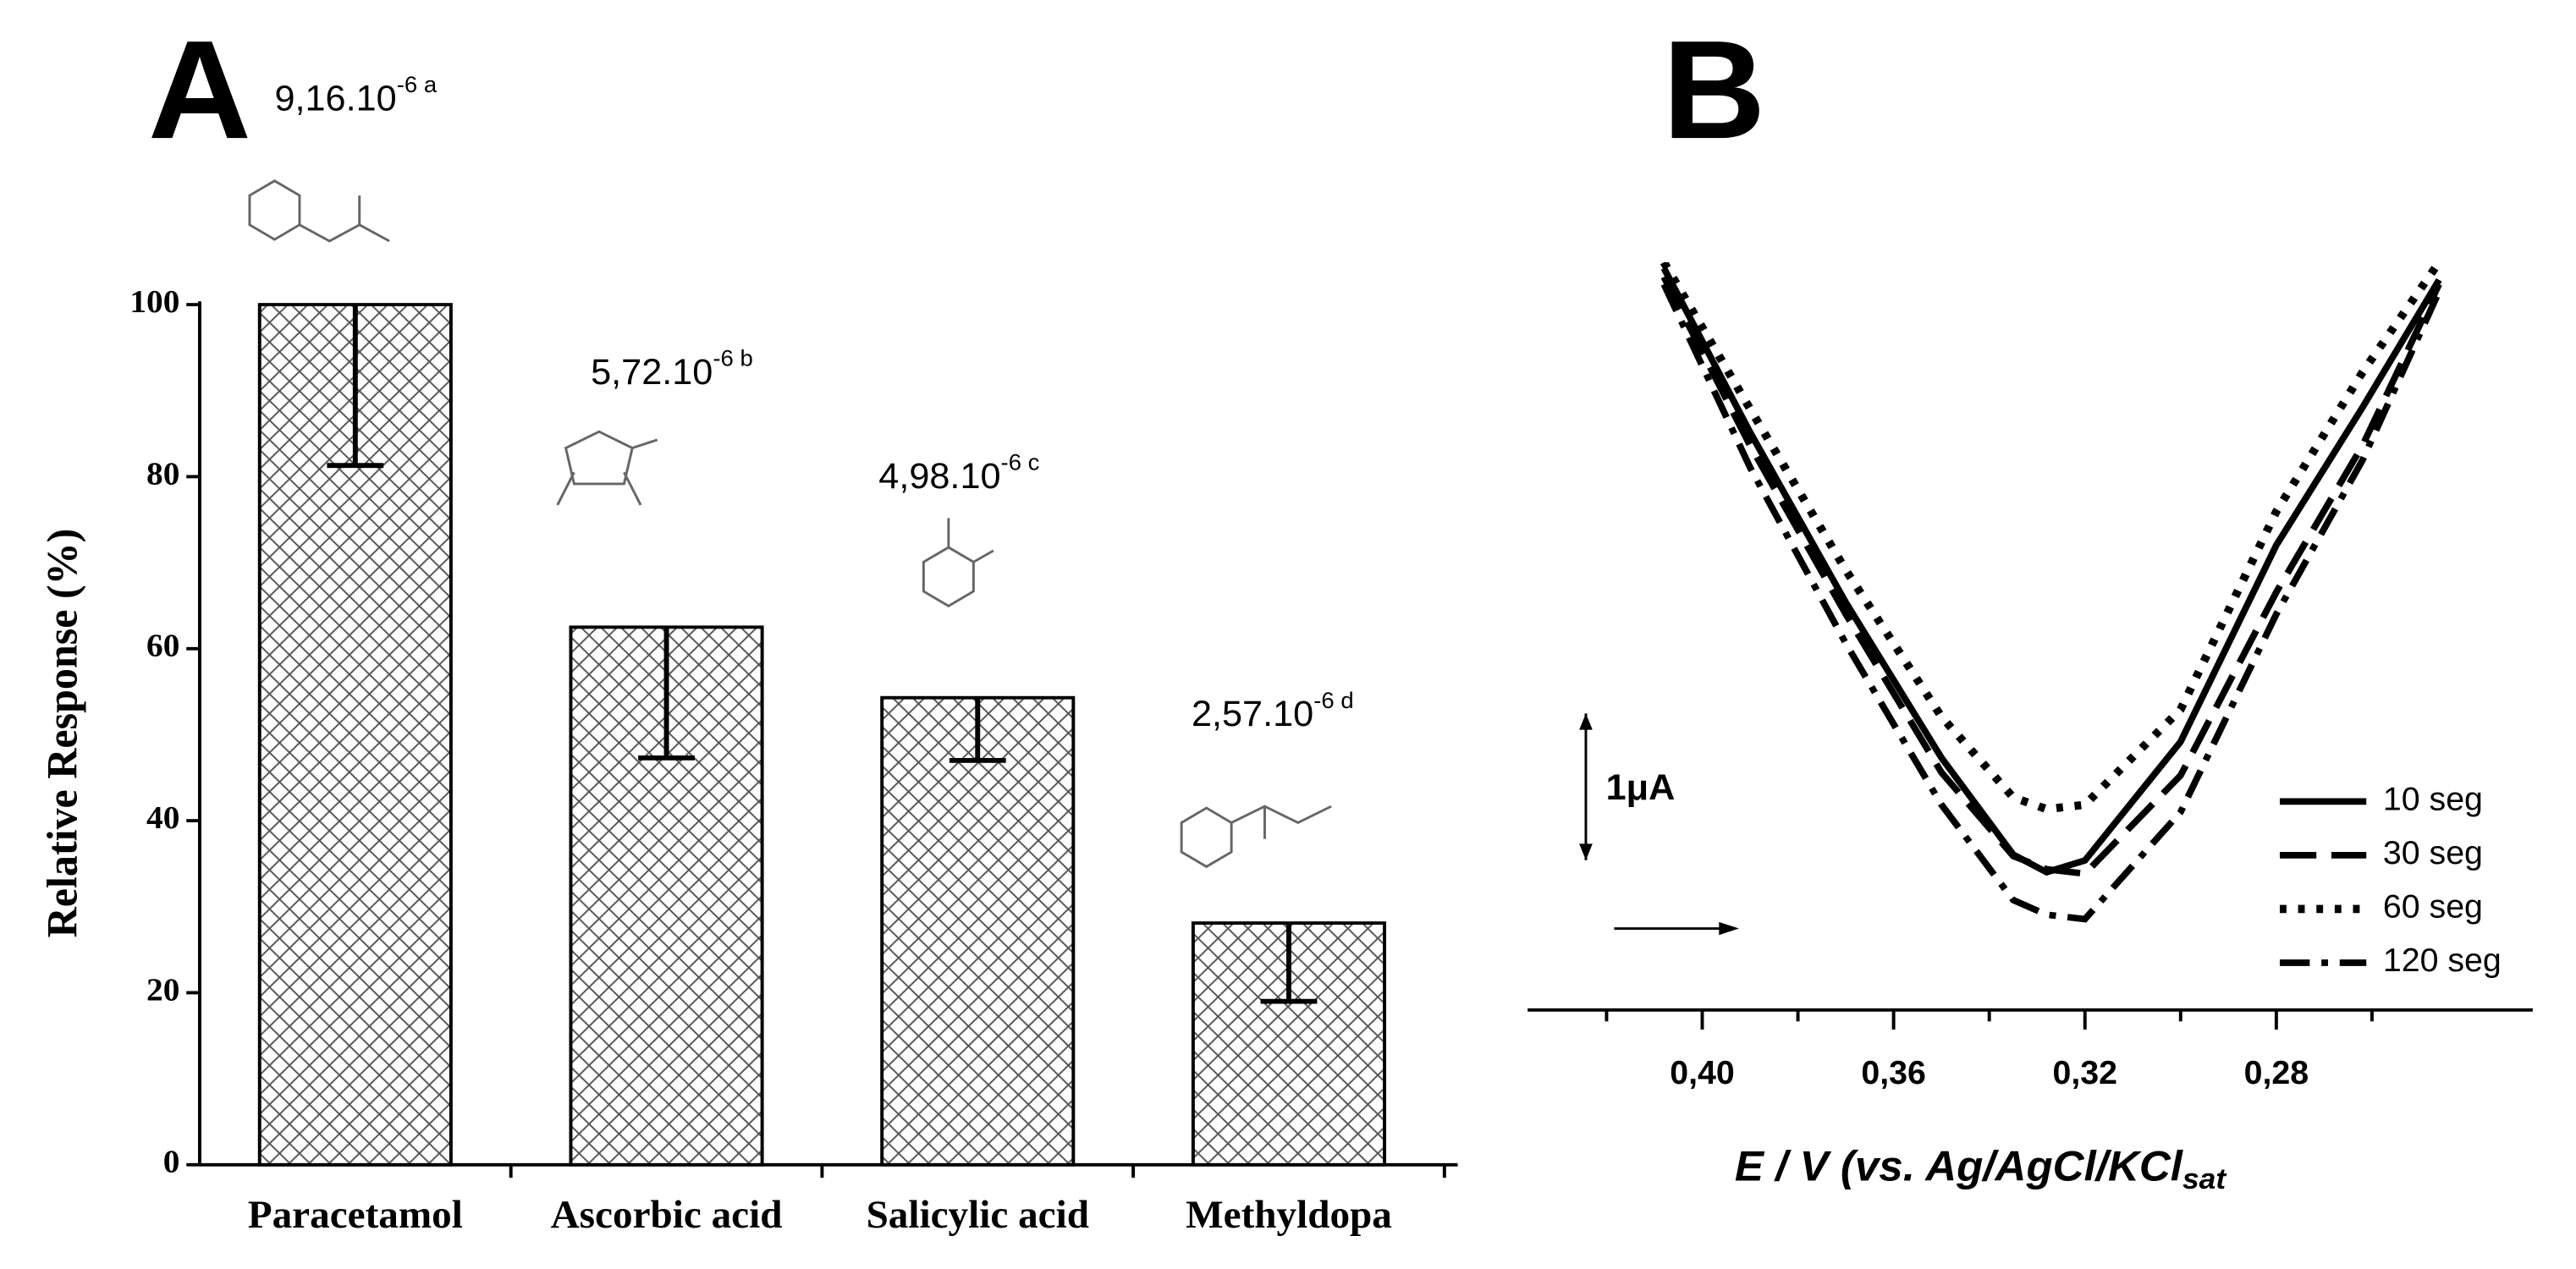  Describe the element at coordinates (417, 84) in the screenshot. I see `annotation-superscript: -6 a` at that location.